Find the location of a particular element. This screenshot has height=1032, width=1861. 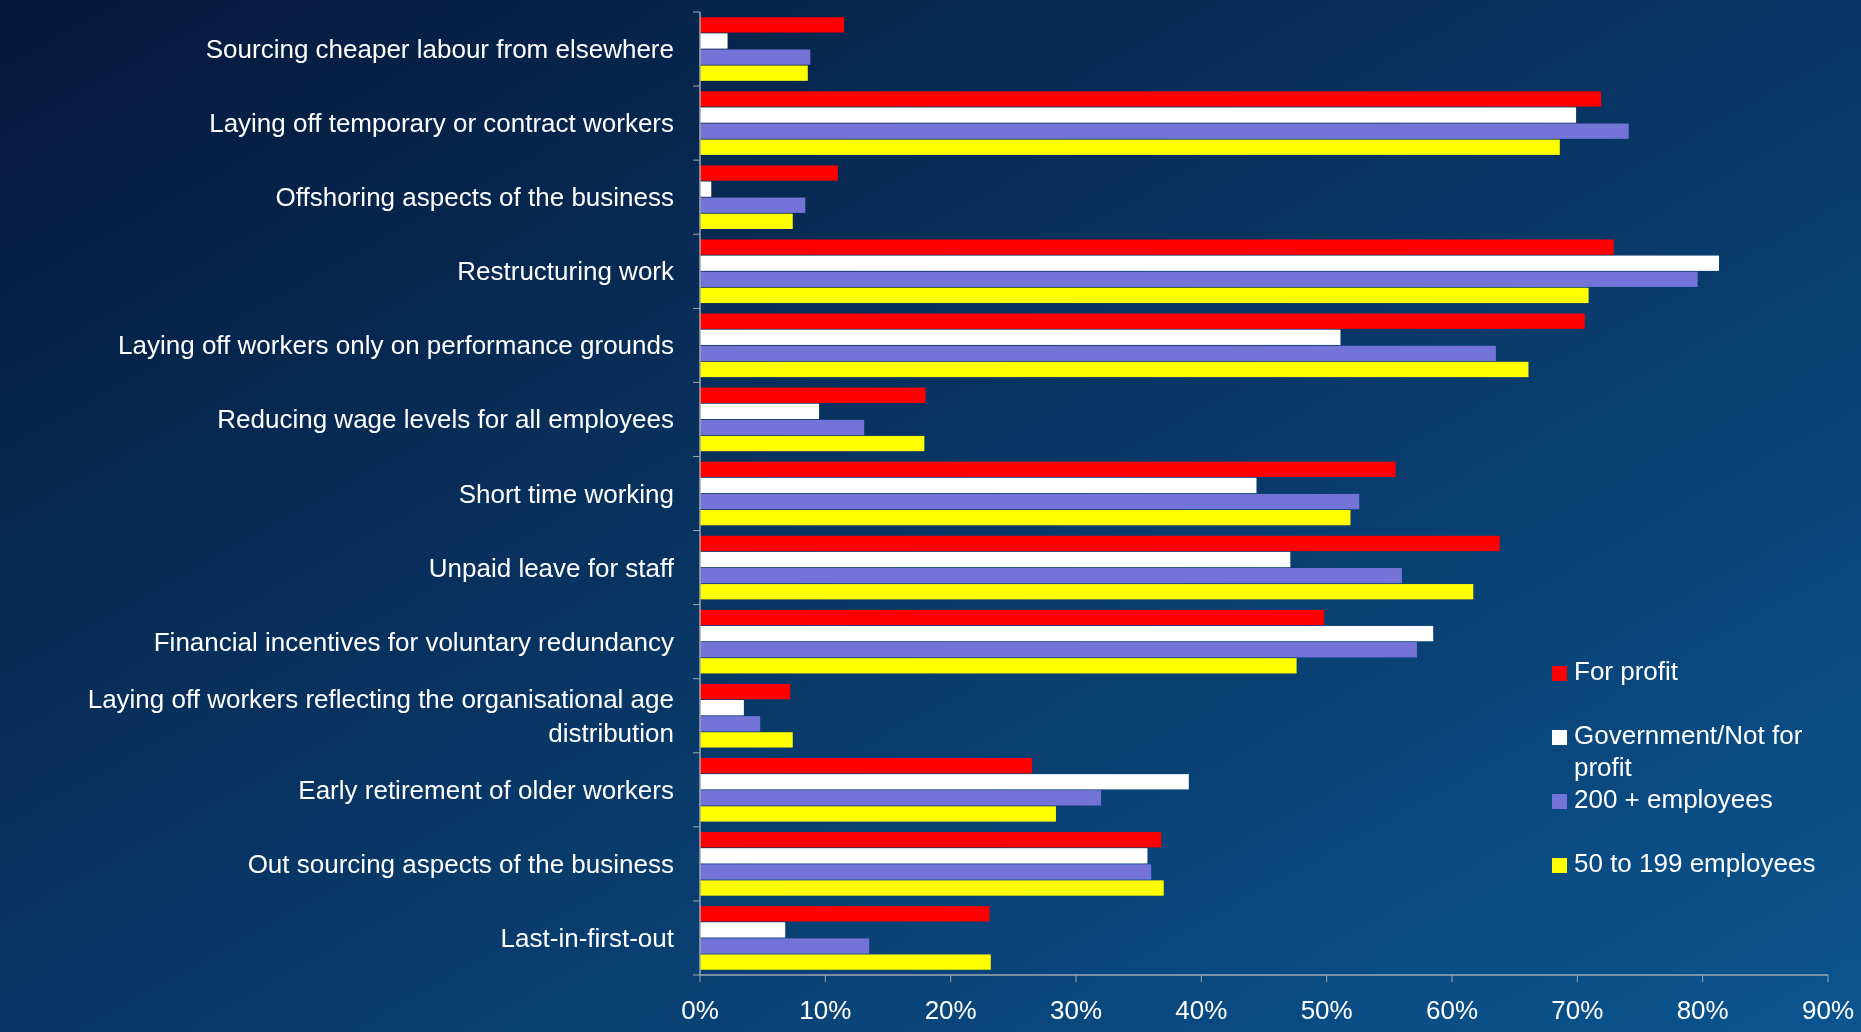

x-tick-label: 30% is located at coordinates (1076, 1010).